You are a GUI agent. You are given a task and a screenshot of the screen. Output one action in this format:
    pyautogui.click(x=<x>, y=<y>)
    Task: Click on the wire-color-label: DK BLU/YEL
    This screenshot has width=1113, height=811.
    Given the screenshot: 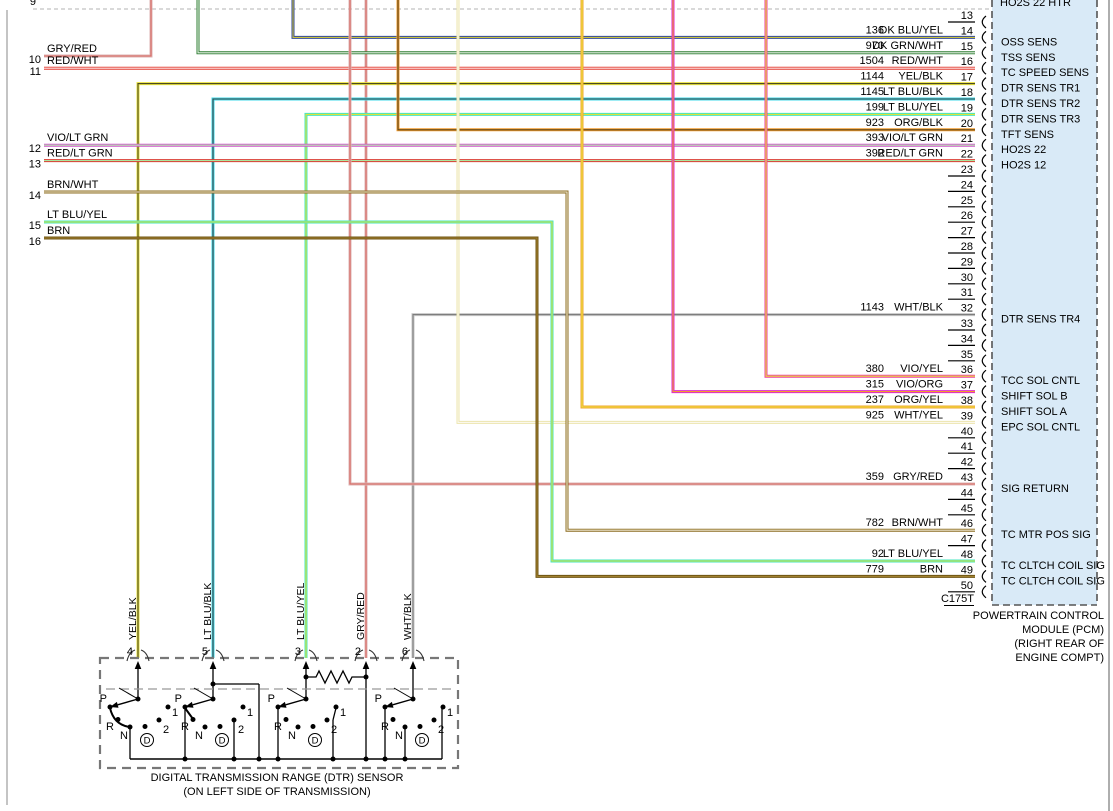 What is the action you would take?
    pyautogui.click(x=911, y=30)
    